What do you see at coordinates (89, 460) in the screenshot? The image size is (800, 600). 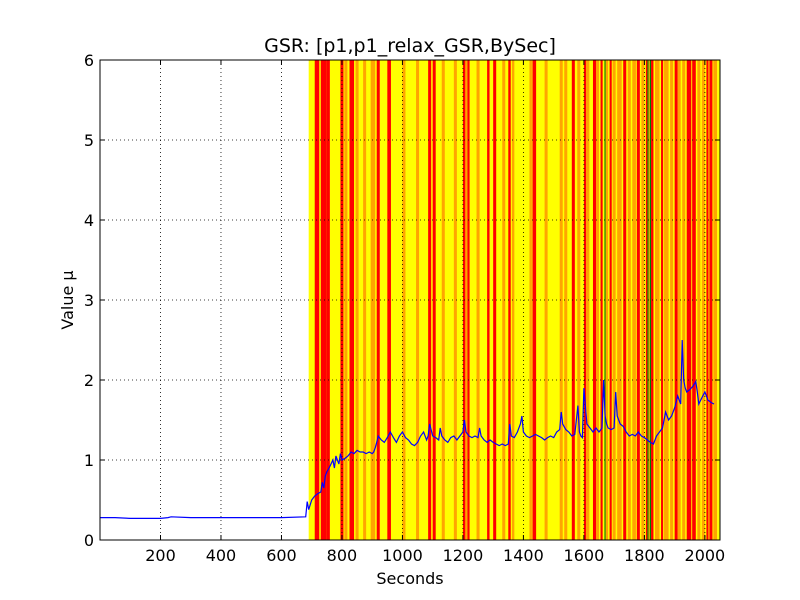 I see `y-tick-label: 1` at bounding box center [89, 460].